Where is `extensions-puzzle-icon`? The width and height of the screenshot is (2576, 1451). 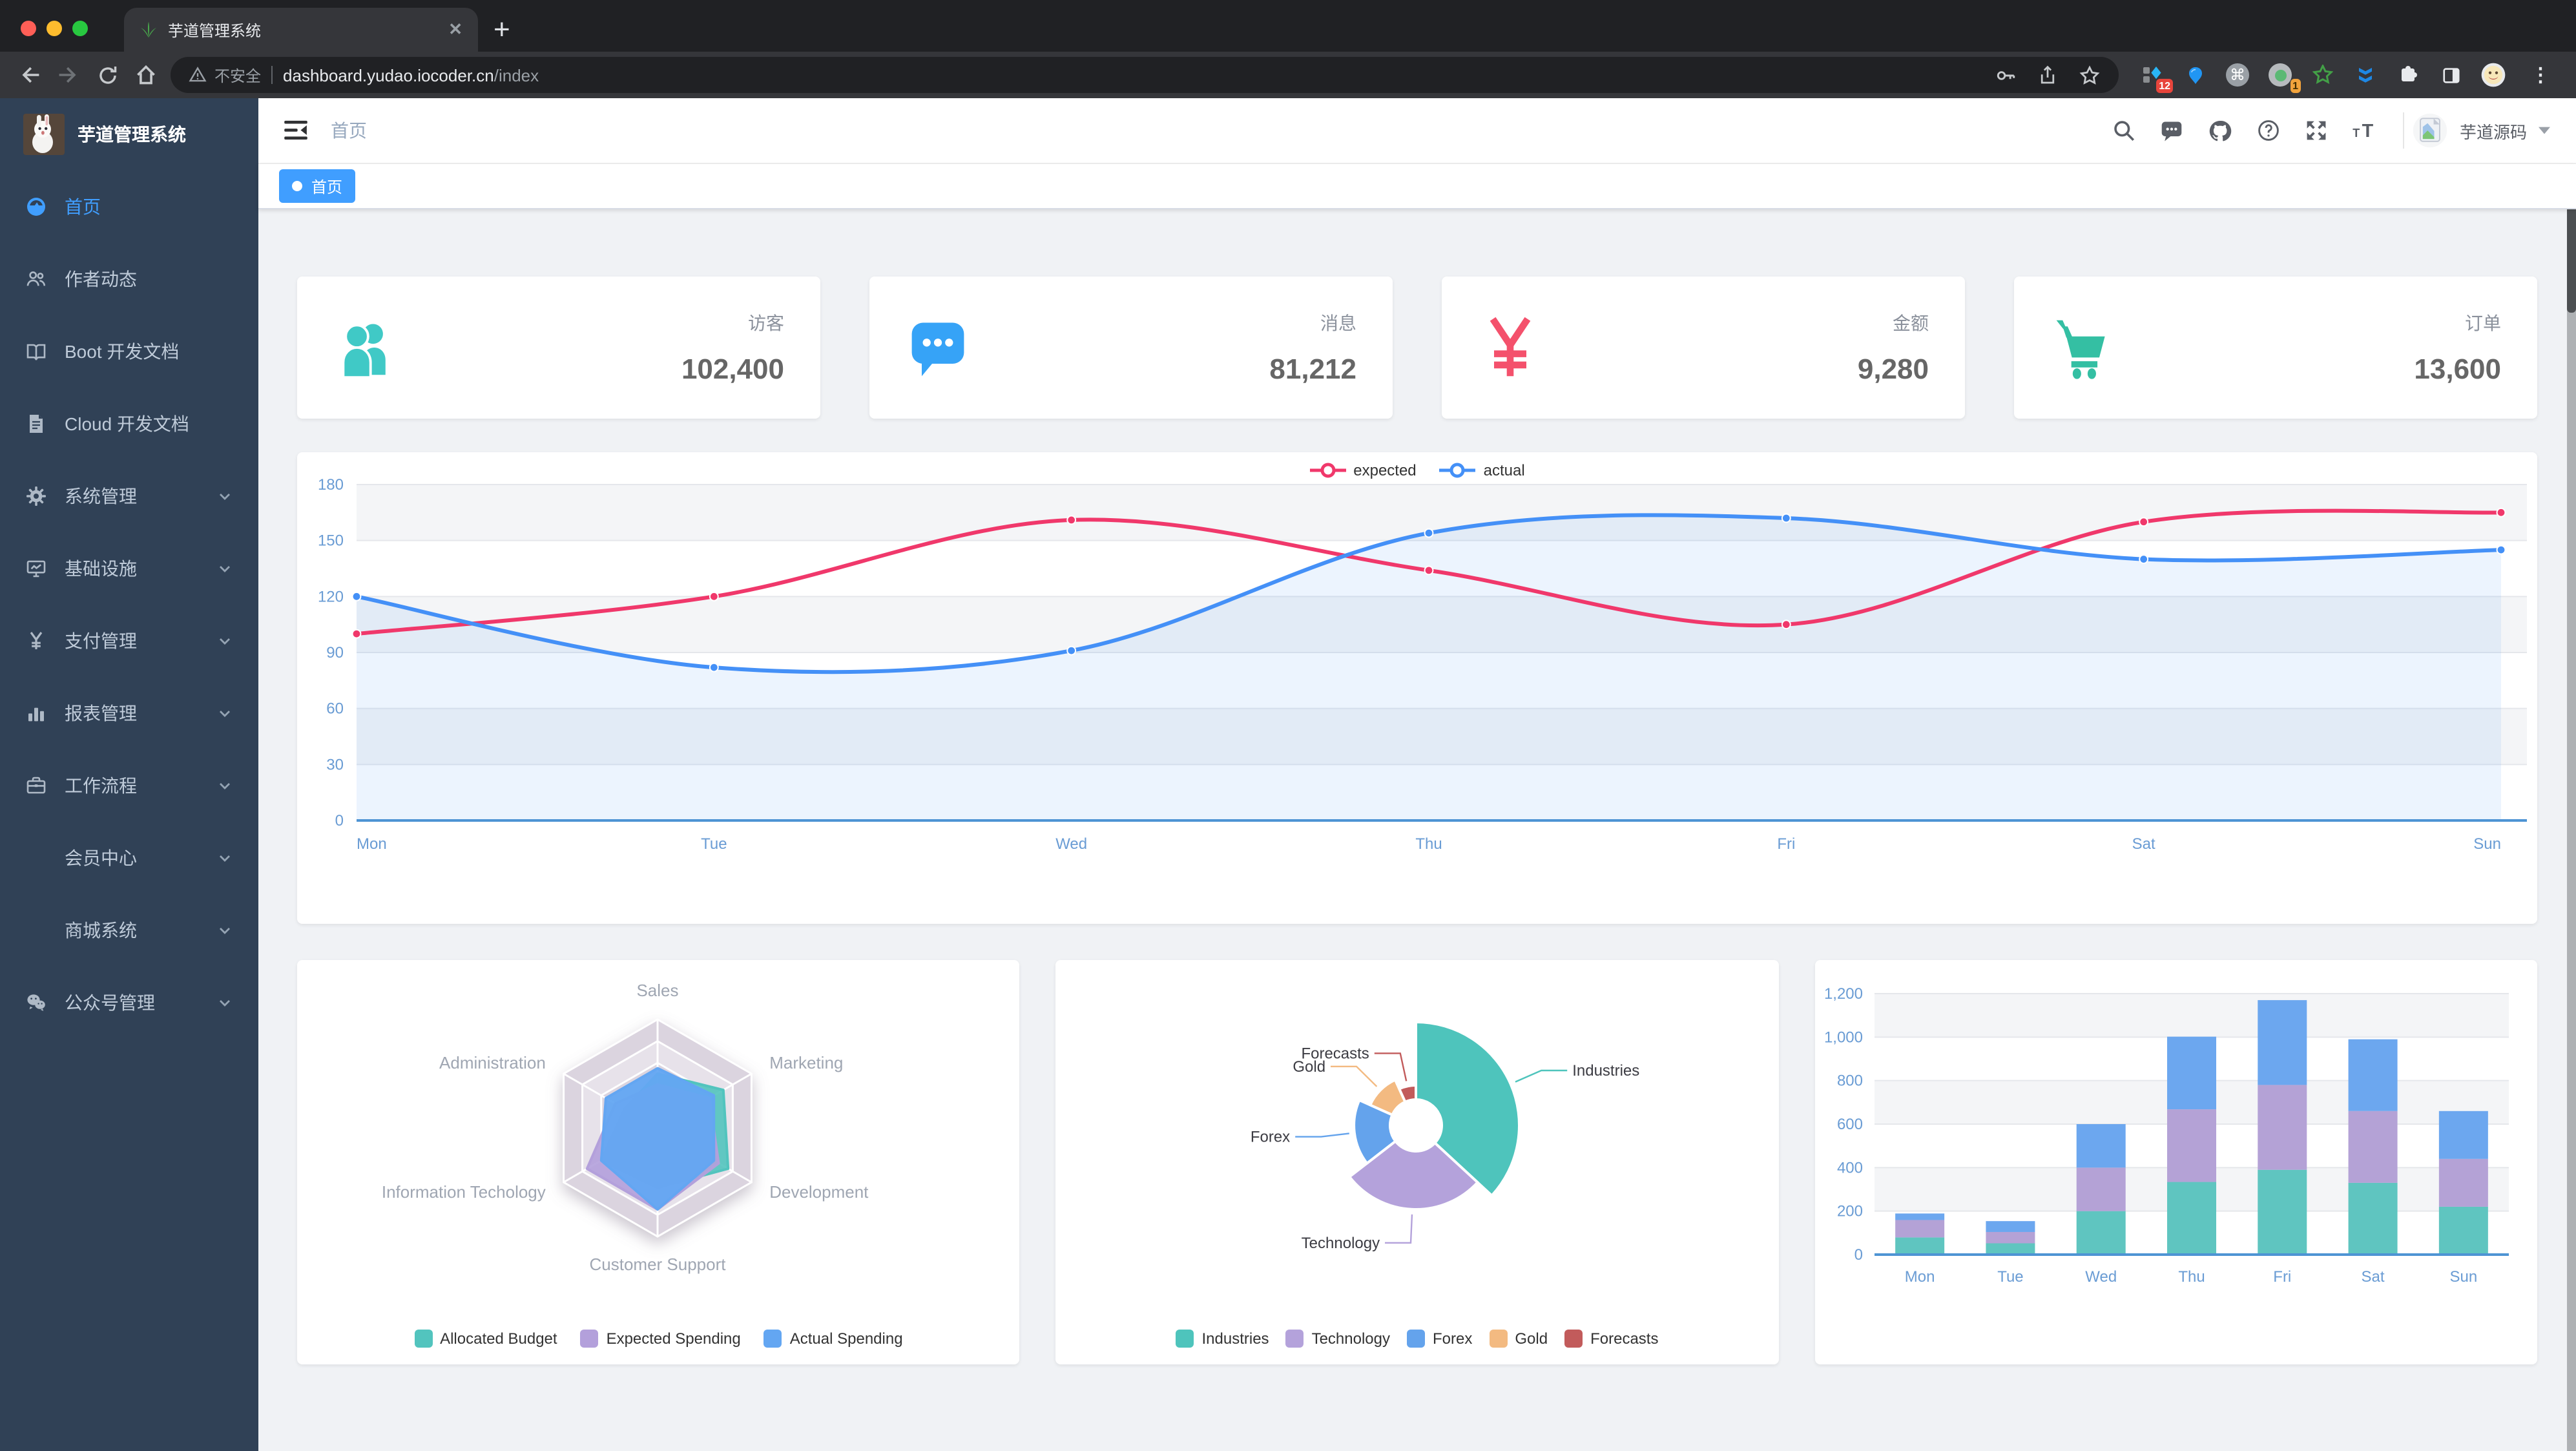 extensions-puzzle-icon is located at coordinates (2408, 75).